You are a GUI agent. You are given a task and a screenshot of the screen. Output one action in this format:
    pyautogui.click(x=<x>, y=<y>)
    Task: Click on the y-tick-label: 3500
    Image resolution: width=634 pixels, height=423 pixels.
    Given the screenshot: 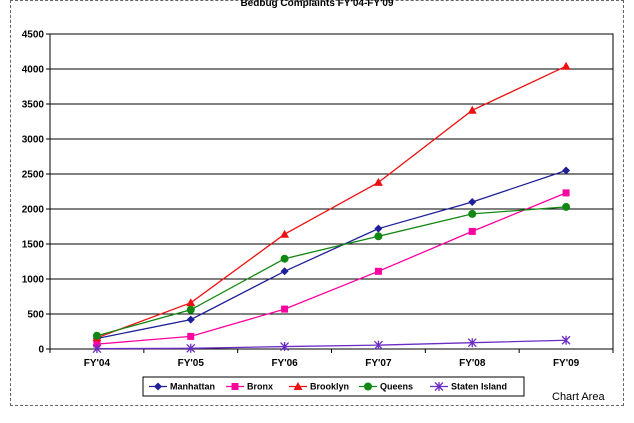 What is the action you would take?
    pyautogui.click(x=33, y=105)
    